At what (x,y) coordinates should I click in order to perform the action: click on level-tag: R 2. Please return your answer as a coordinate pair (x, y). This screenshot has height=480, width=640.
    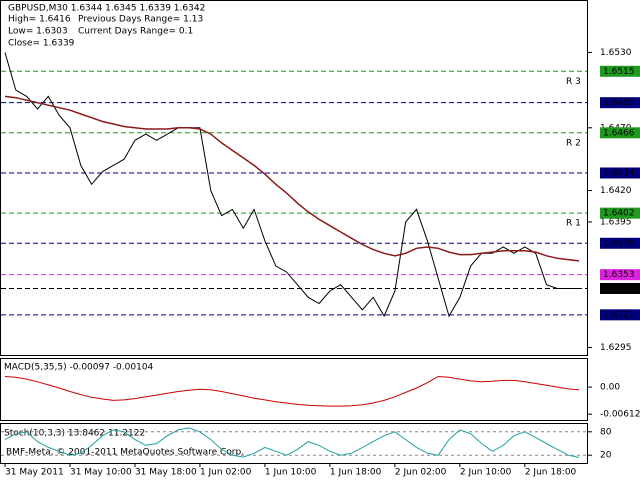
    Looking at the image, I should click on (573, 143).